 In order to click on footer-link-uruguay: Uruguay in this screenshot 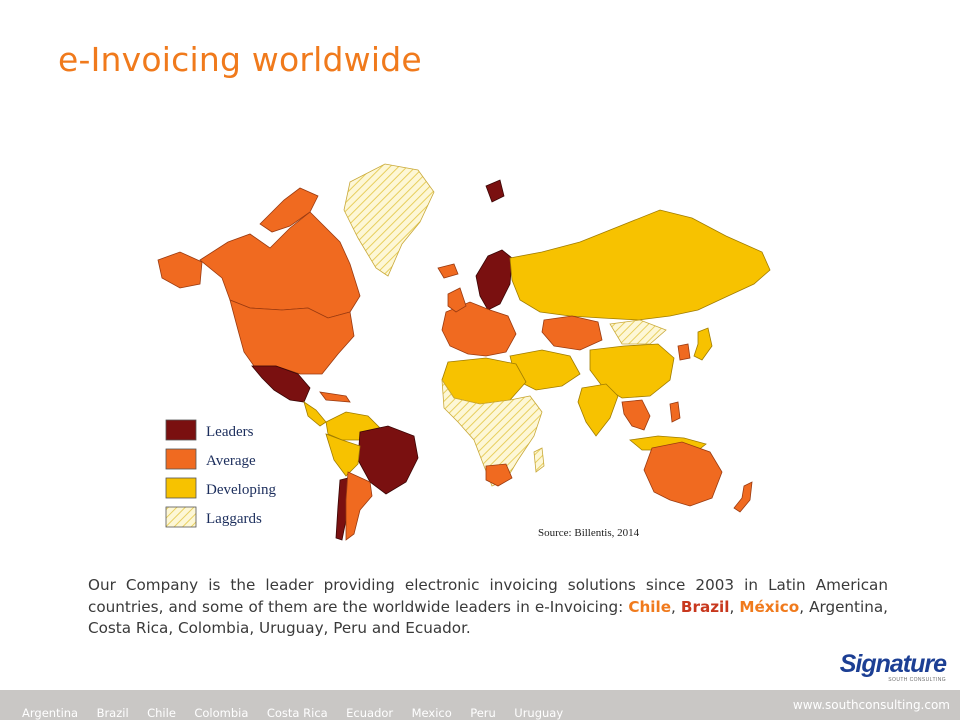, I will do `click(539, 713)`.